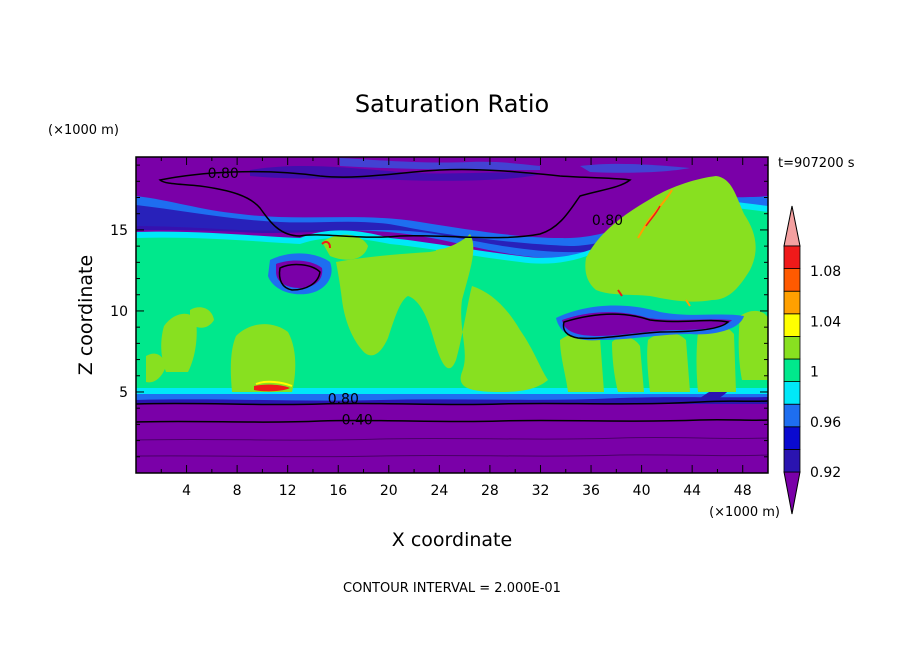 The height and width of the screenshot is (654, 904). Describe the element at coordinates (452, 588) in the screenshot. I see `contour-interval-note: CONTOUR INTERVAL = 2.000E-01` at that location.